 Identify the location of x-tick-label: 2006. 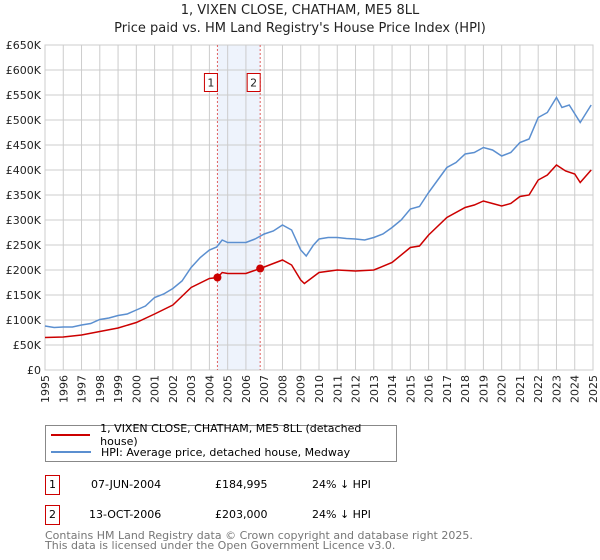
(246, 389).